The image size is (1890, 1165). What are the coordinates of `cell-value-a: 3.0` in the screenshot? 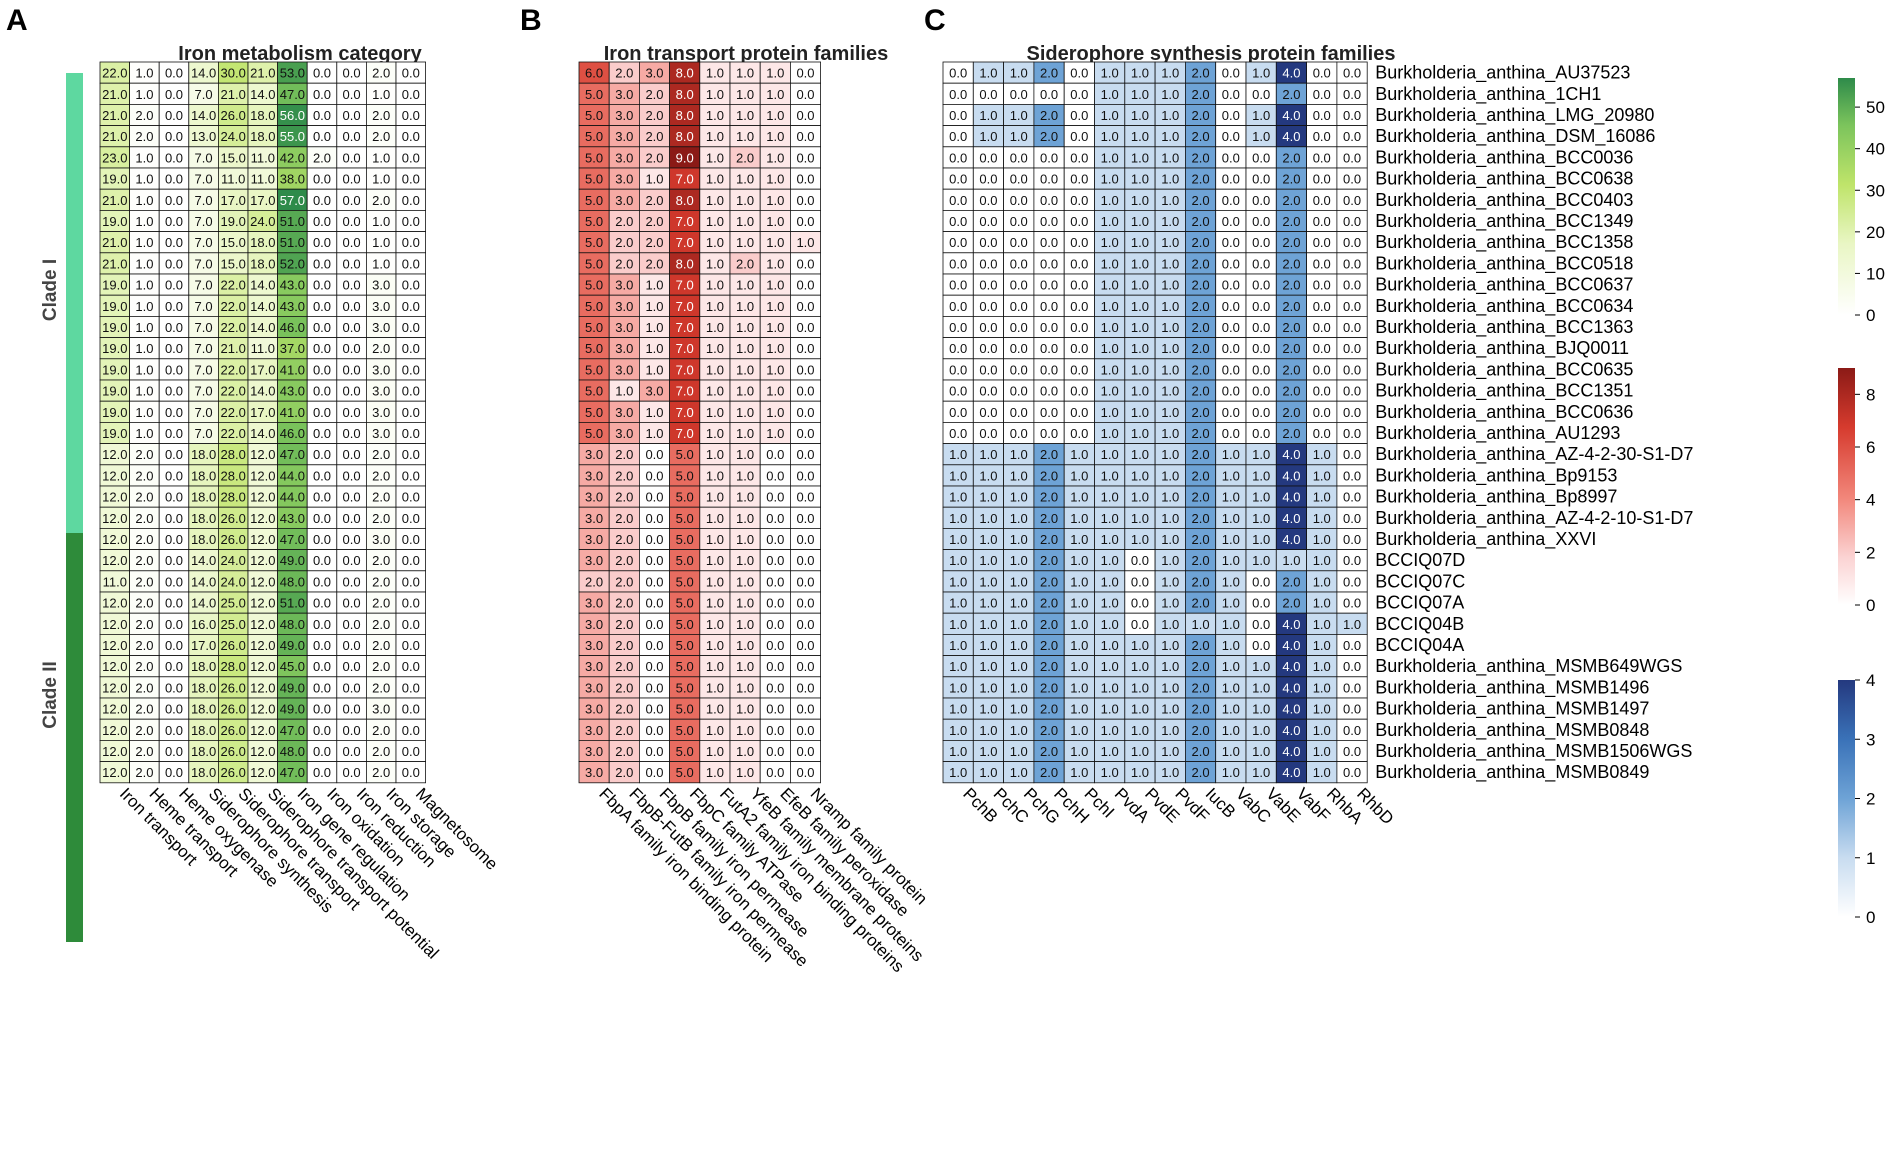 It's located at (381, 709).